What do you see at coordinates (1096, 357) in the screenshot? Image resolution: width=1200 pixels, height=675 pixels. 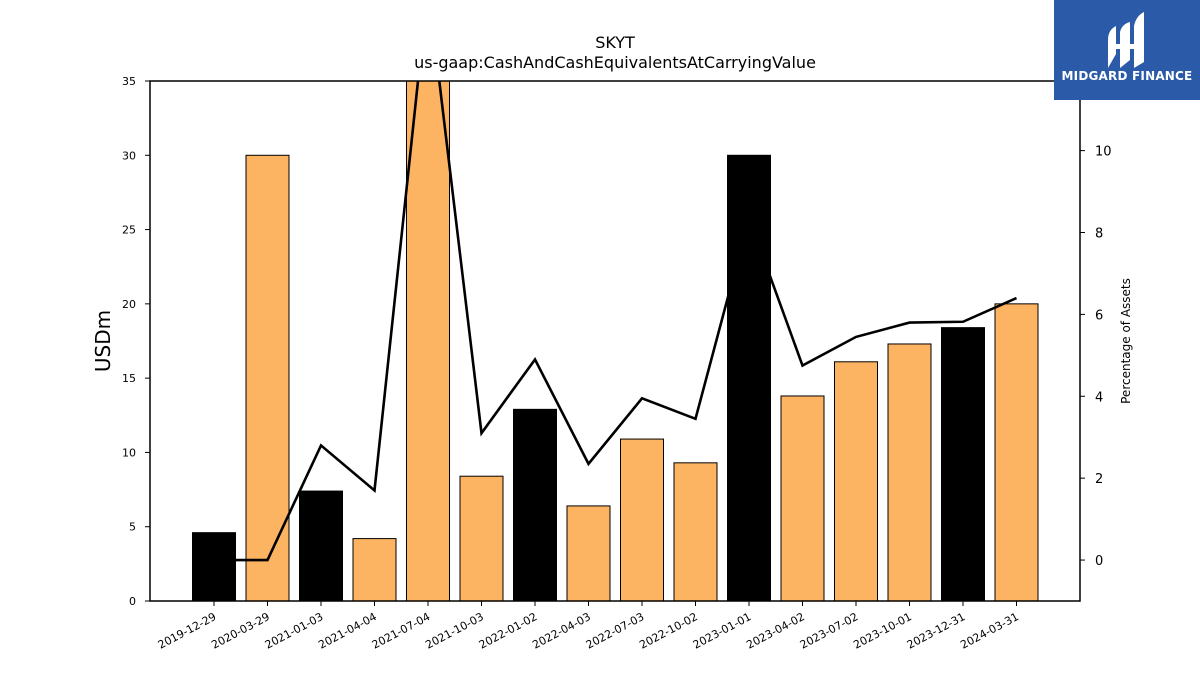 I see `right-axis-ticks: 0 2 4 6 8 10` at bounding box center [1096, 357].